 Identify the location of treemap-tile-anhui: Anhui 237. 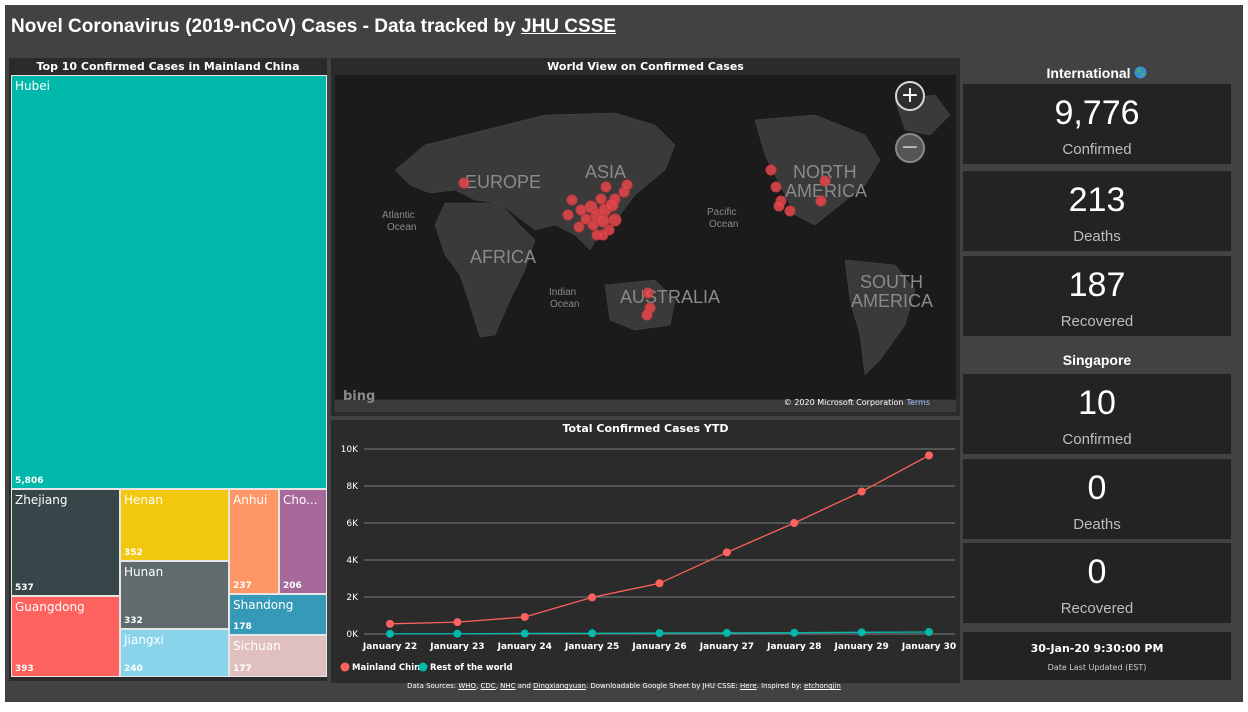
(254, 541).